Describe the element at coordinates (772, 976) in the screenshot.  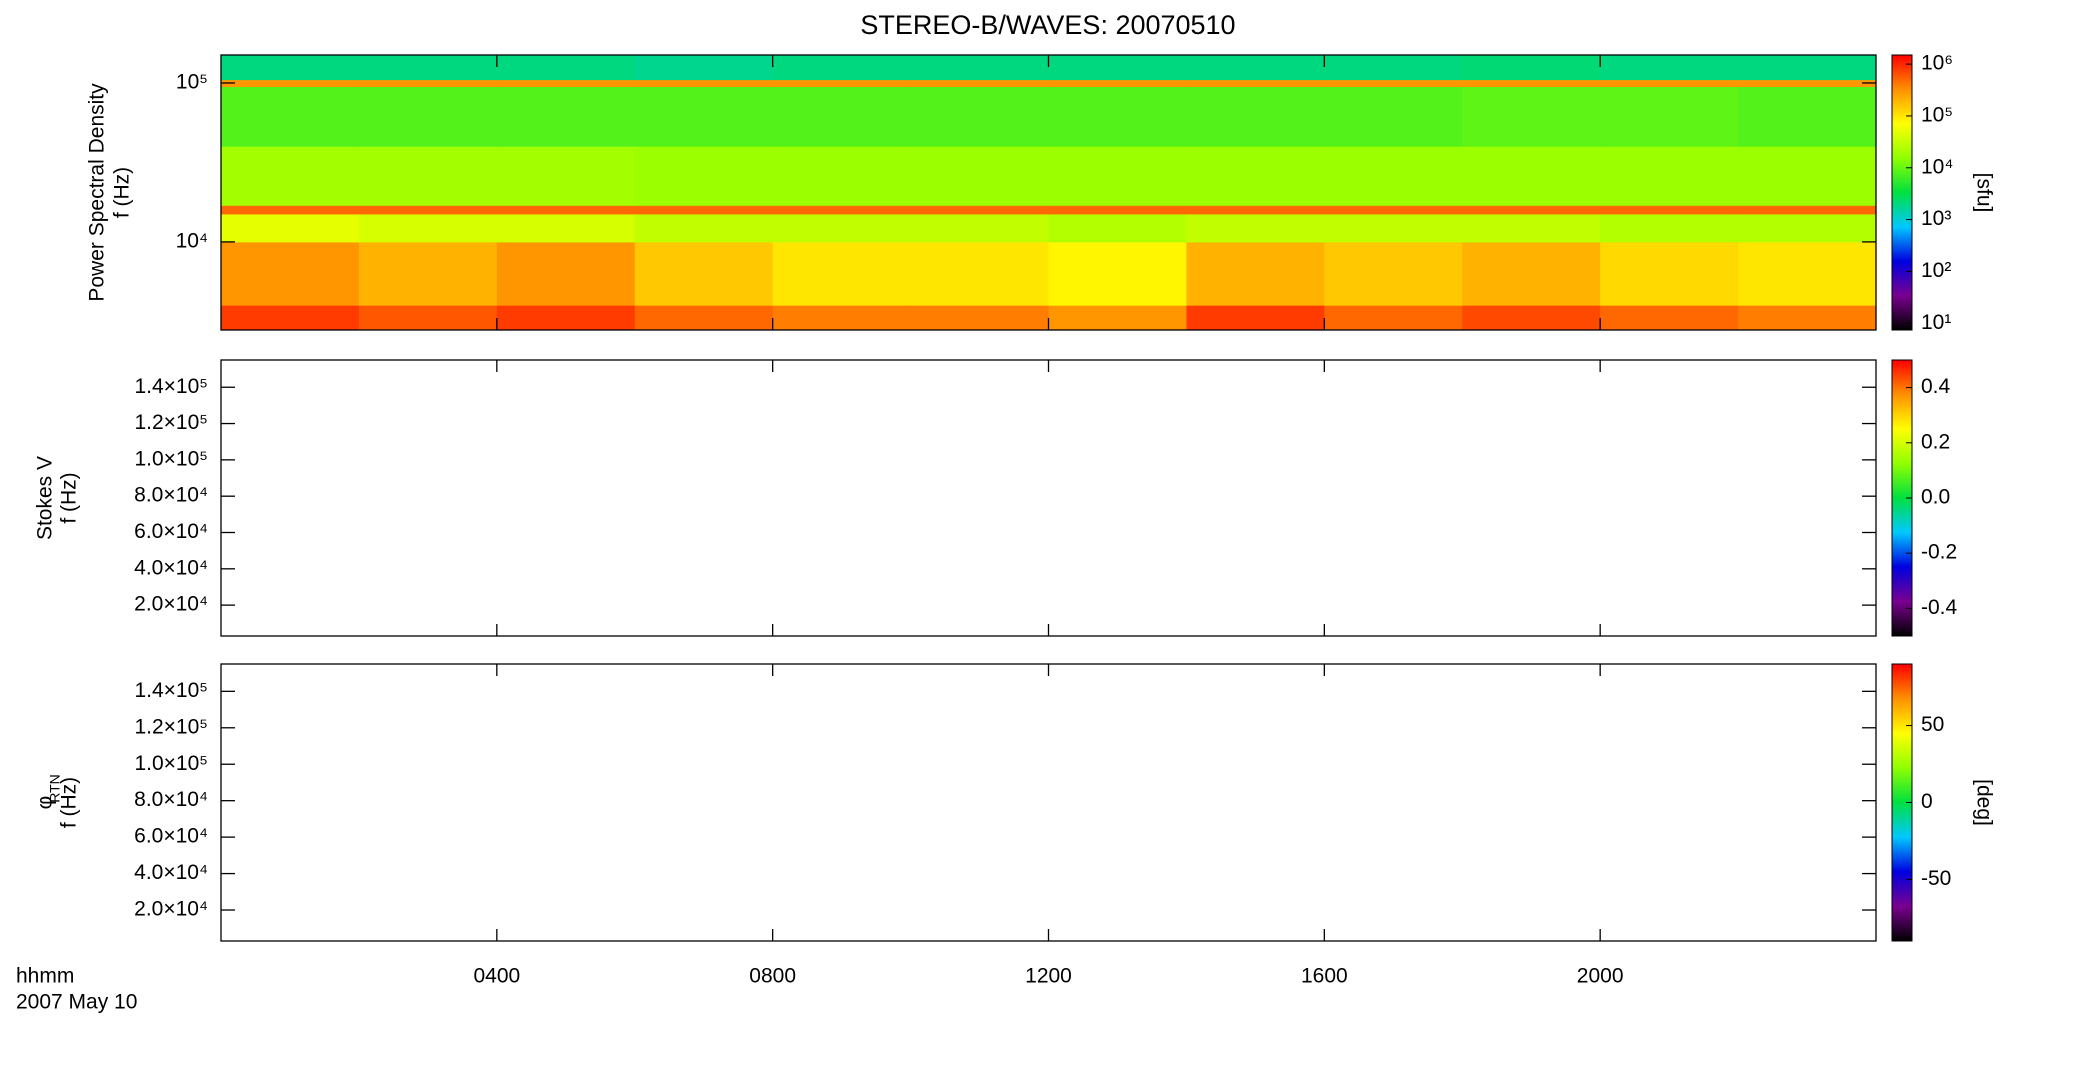
I see `x-tick-label: 0800` at that location.